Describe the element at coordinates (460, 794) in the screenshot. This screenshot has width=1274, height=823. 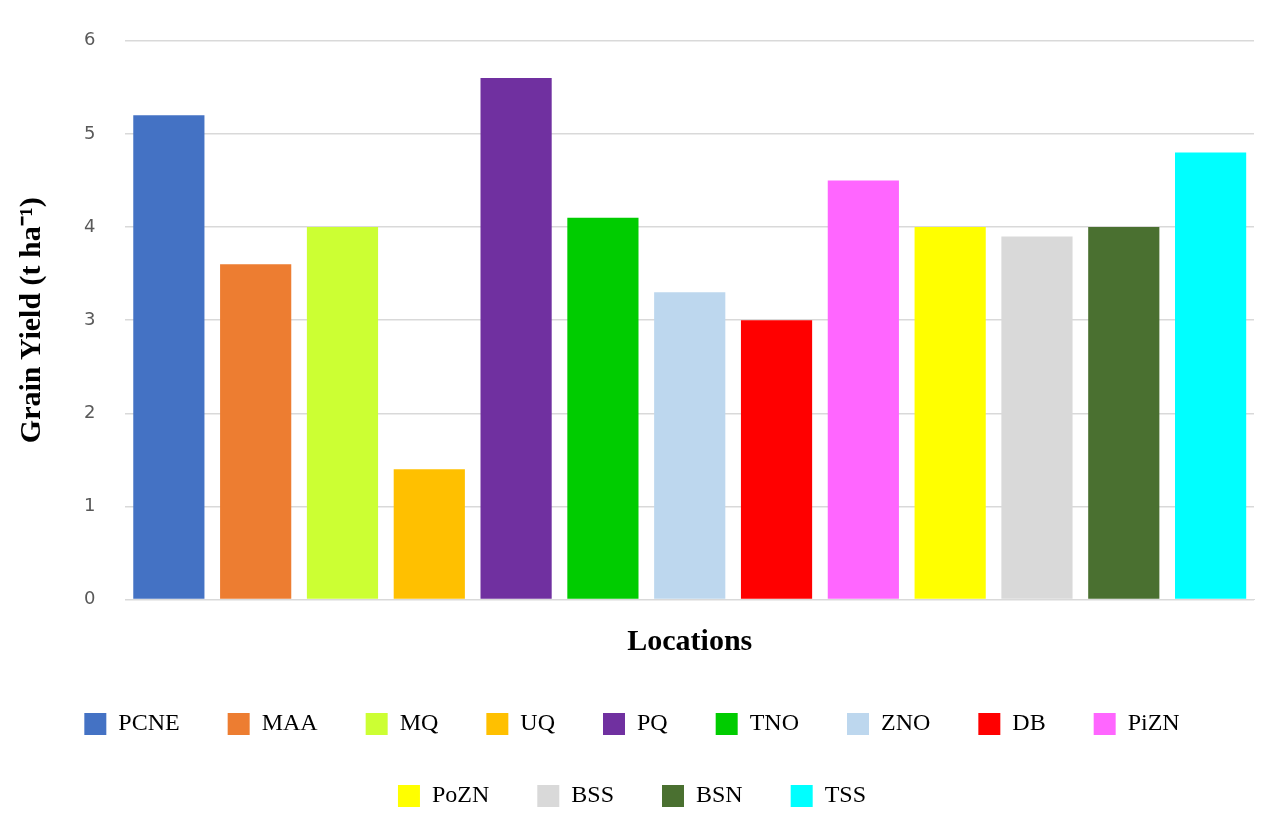
I see `legend-label: PoZN` at that location.